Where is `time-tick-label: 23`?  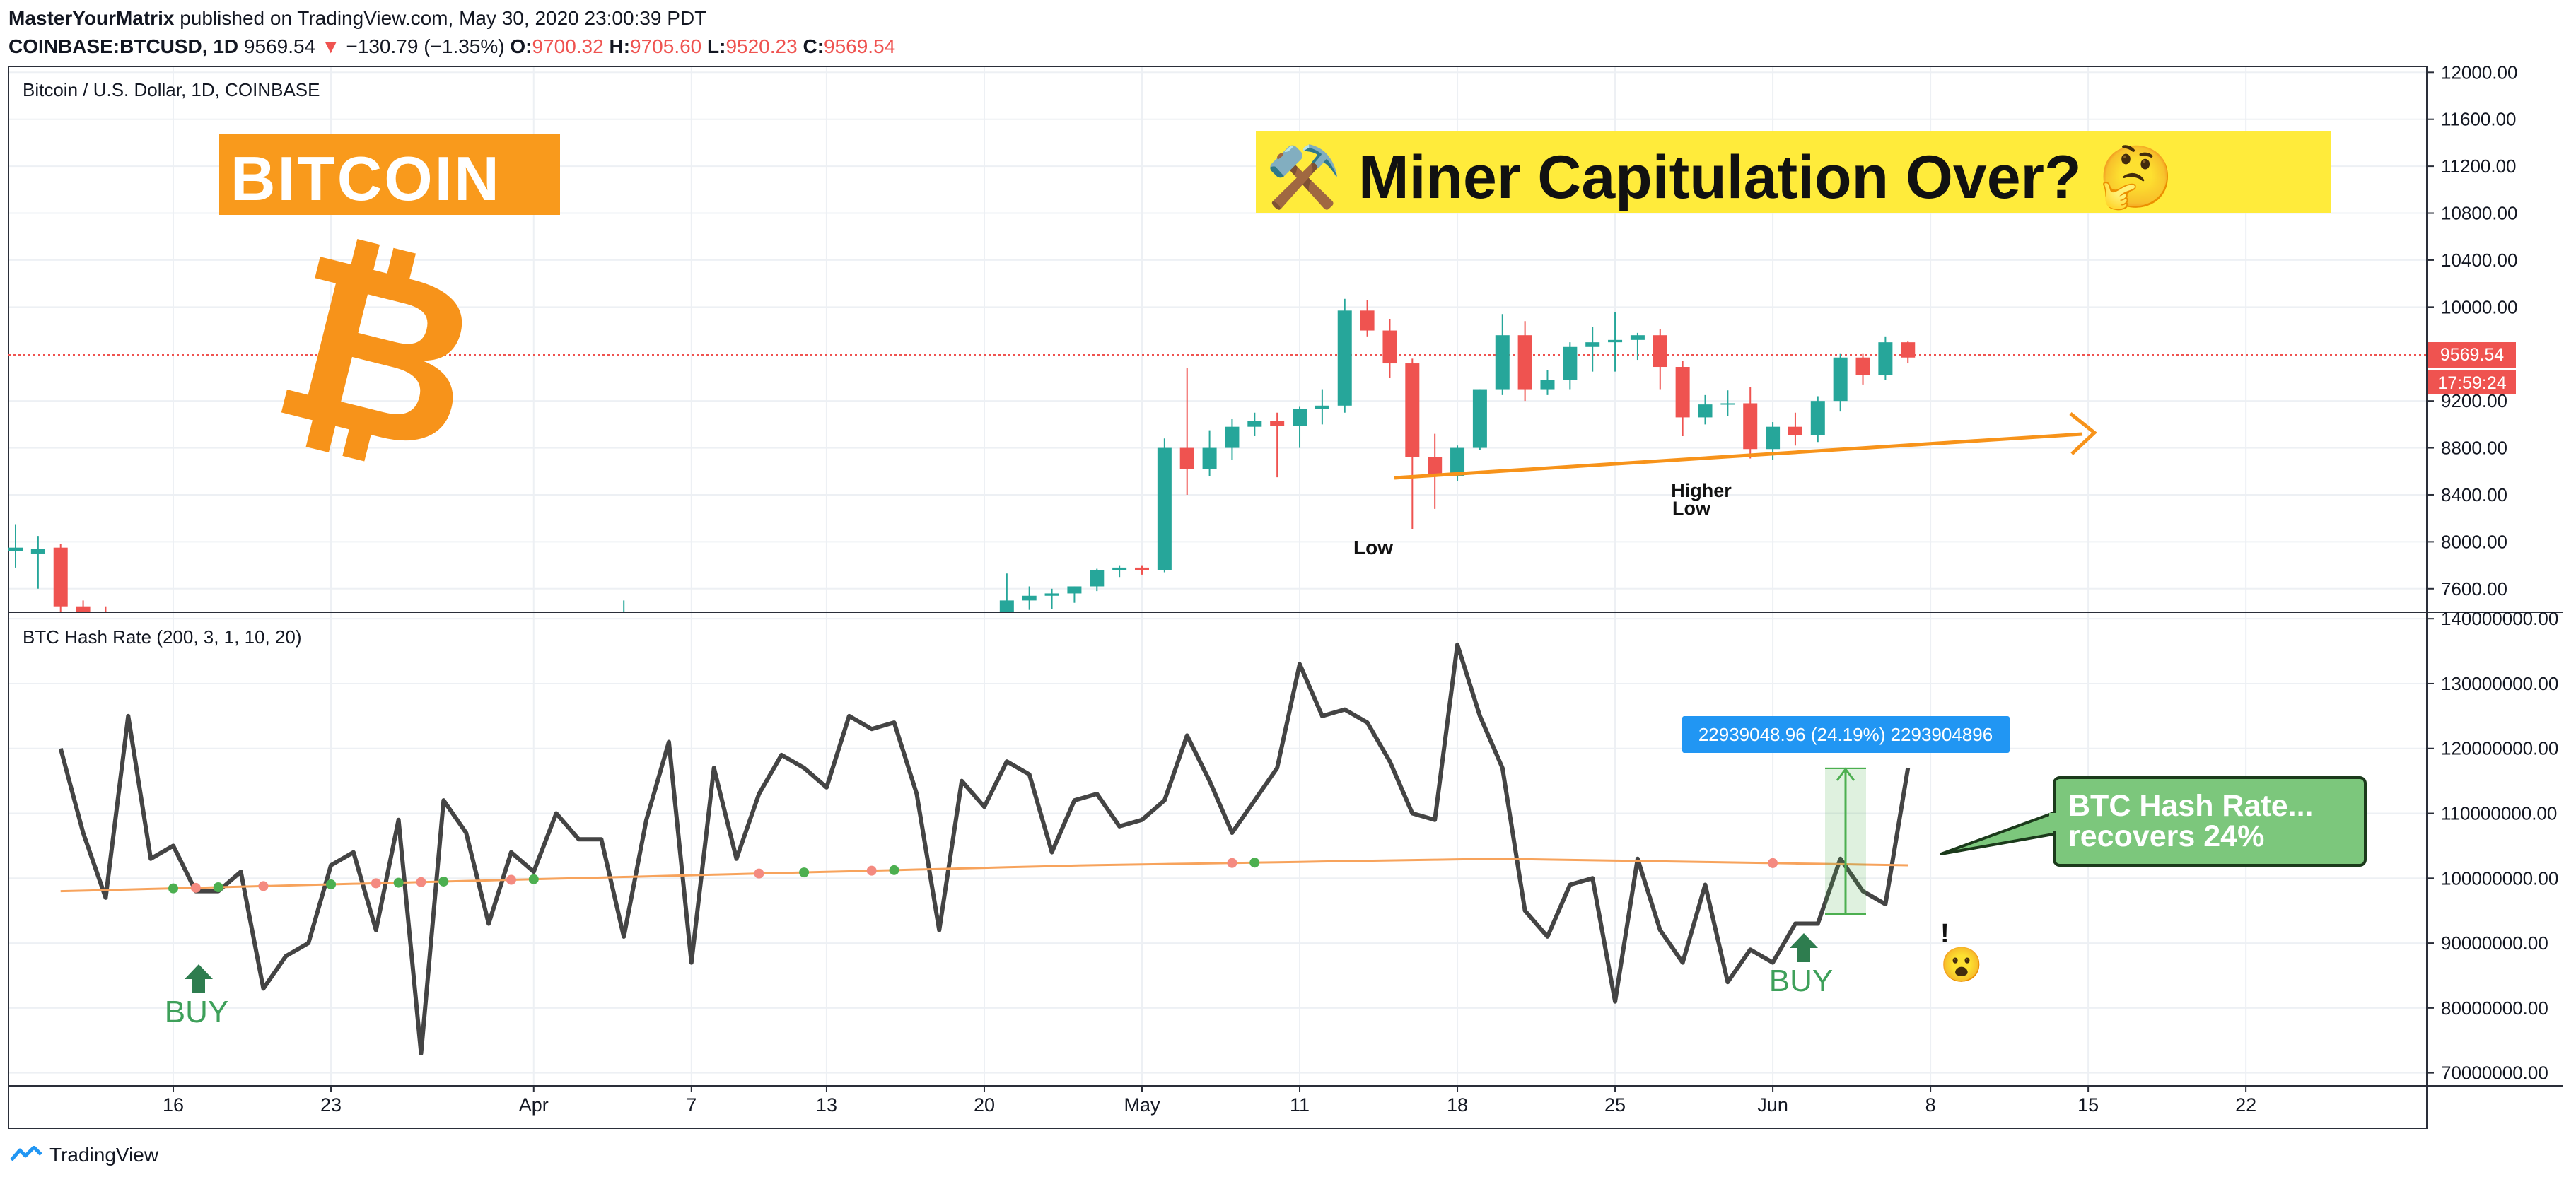 time-tick-label: 23 is located at coordinates (331, 1105).